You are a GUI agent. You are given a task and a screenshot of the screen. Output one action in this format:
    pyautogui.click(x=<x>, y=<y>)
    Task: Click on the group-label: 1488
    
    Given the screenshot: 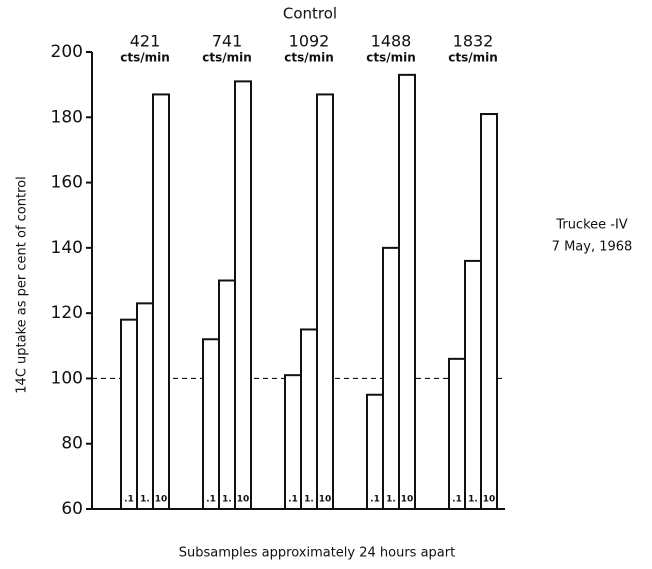 What is the action you would take?
    pyautogui.click(x=391, y=41)
    